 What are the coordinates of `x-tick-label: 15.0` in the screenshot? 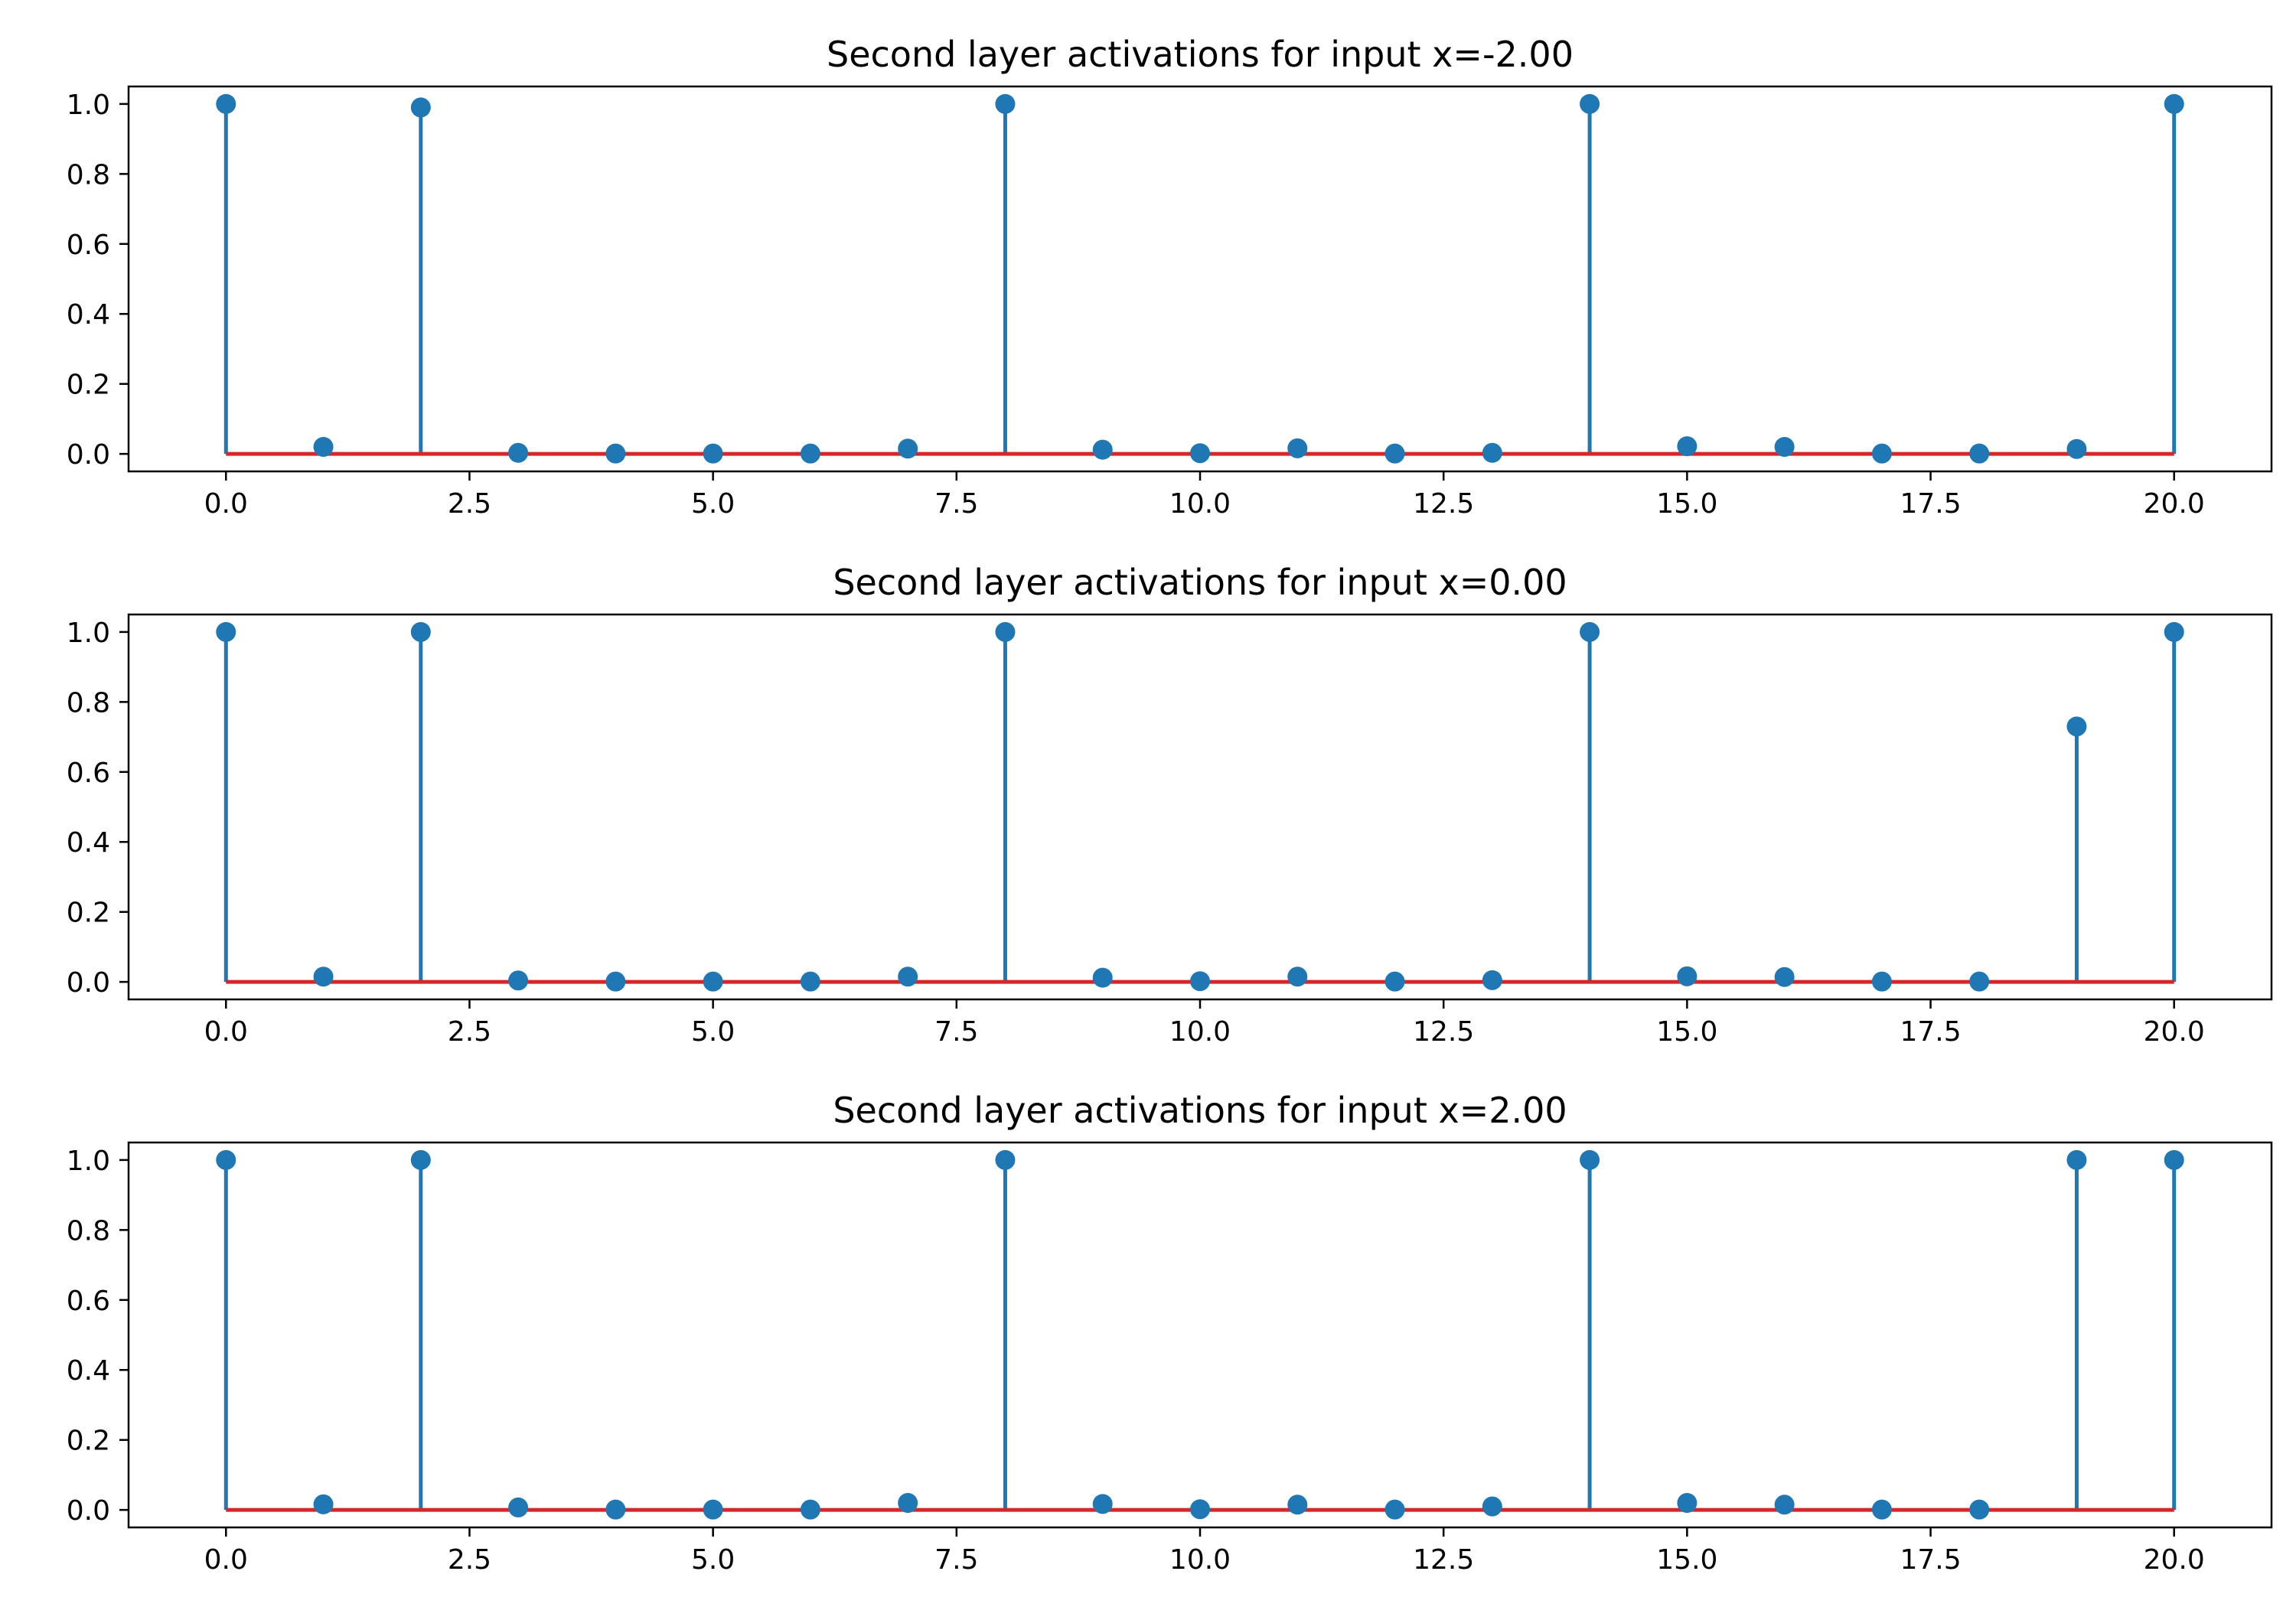 It's located at (1686, 1560).